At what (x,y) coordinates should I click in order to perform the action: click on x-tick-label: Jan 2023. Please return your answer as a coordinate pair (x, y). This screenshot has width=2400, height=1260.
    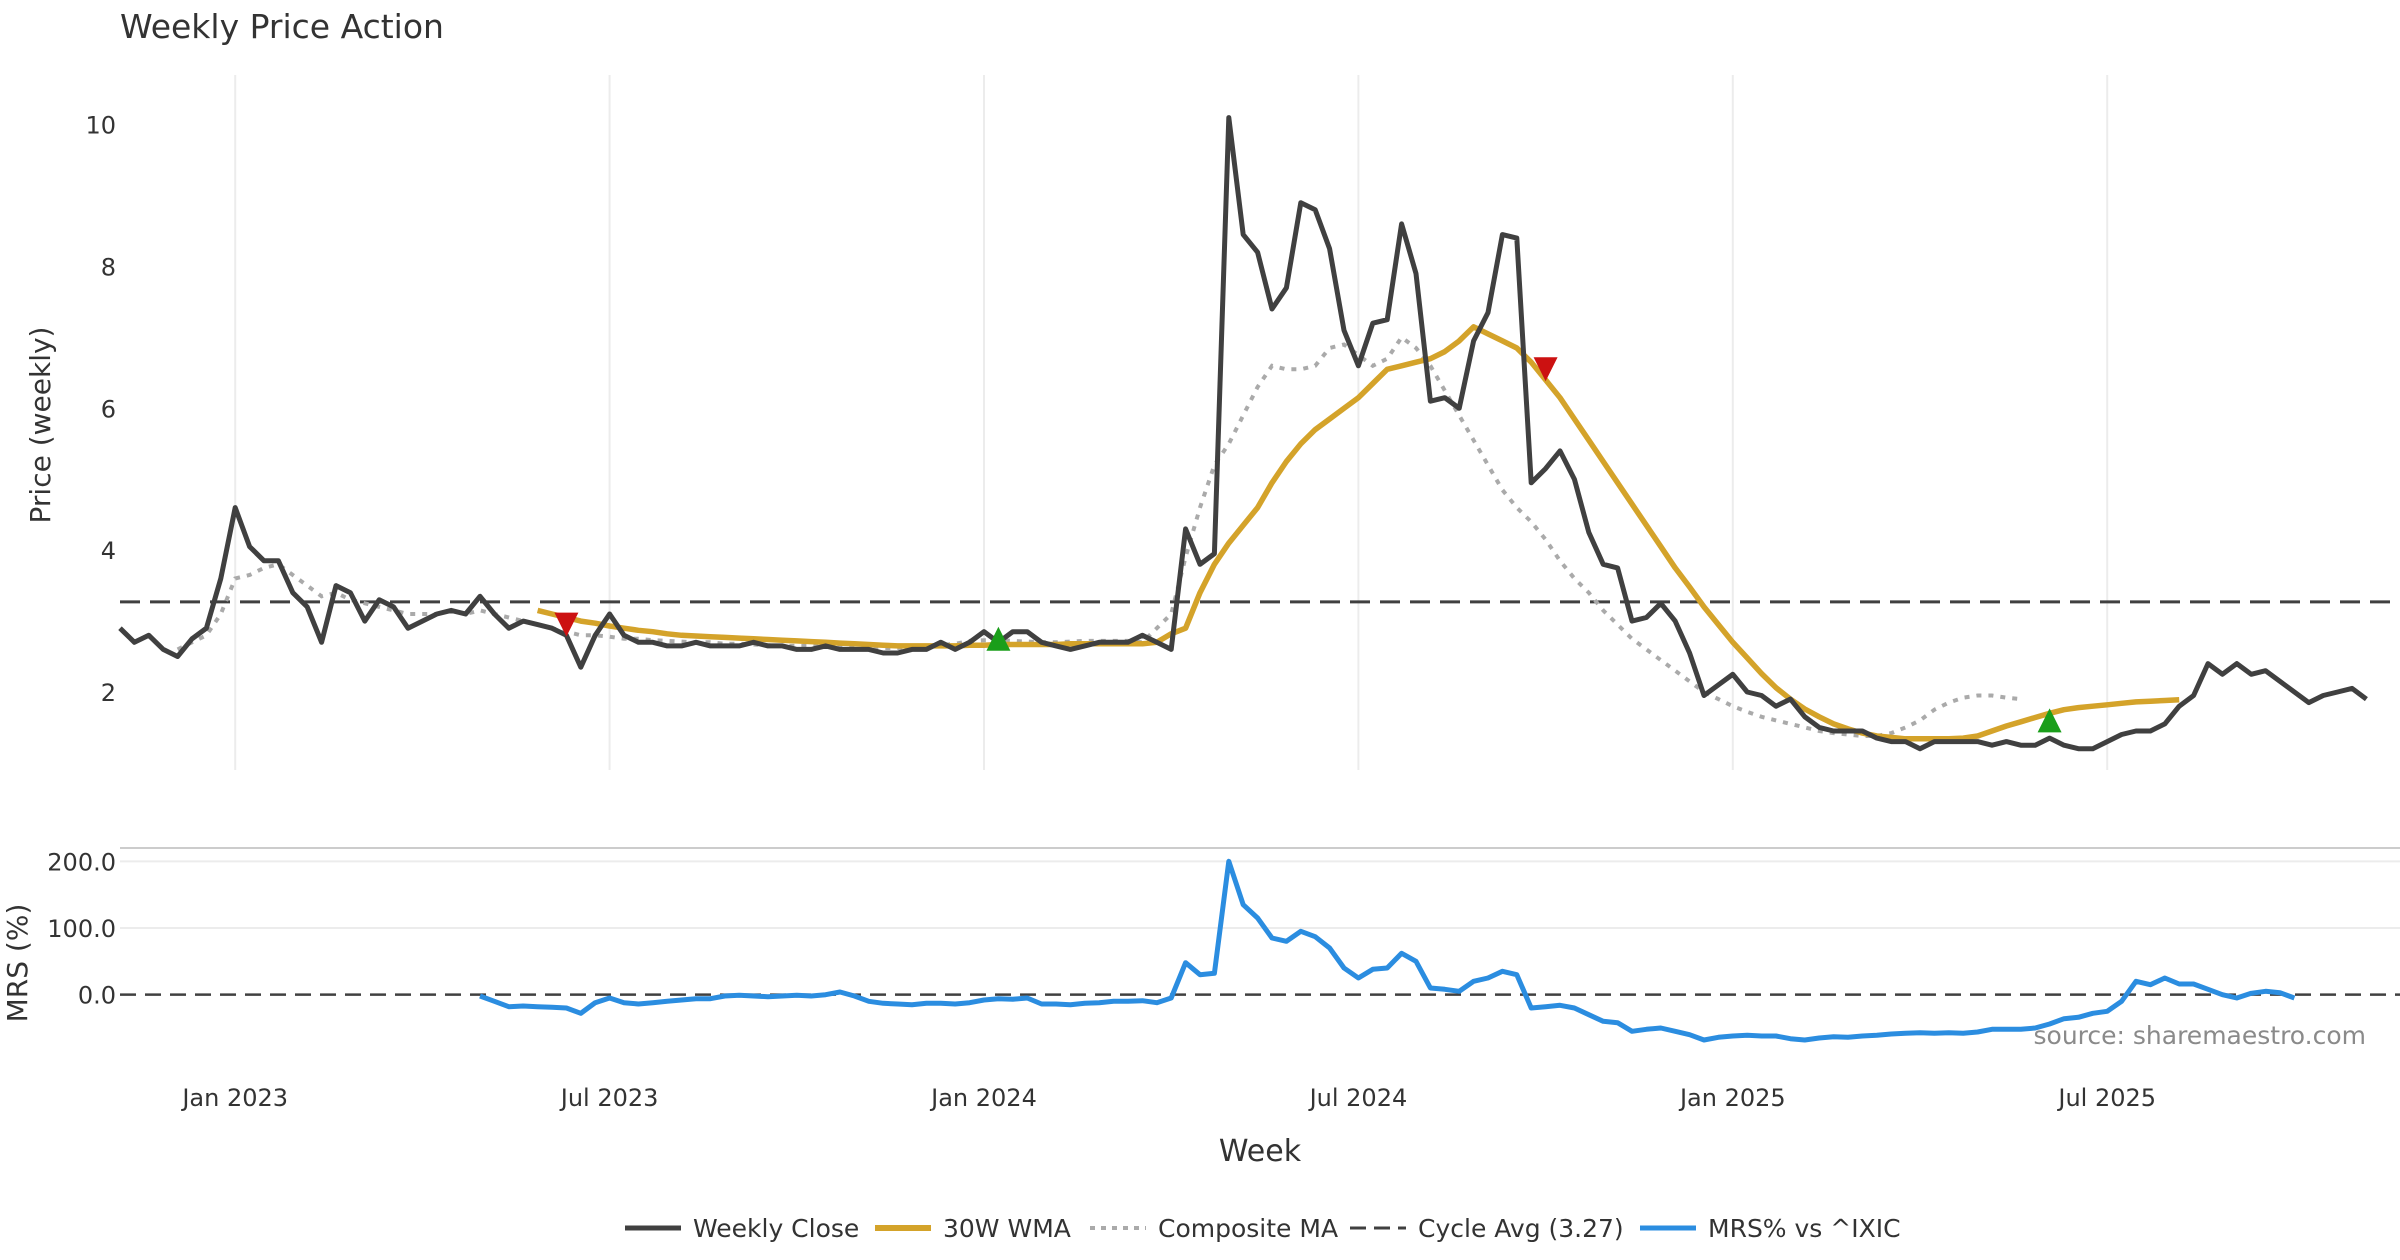
    Looking at the image, I should click on (234, 1098).